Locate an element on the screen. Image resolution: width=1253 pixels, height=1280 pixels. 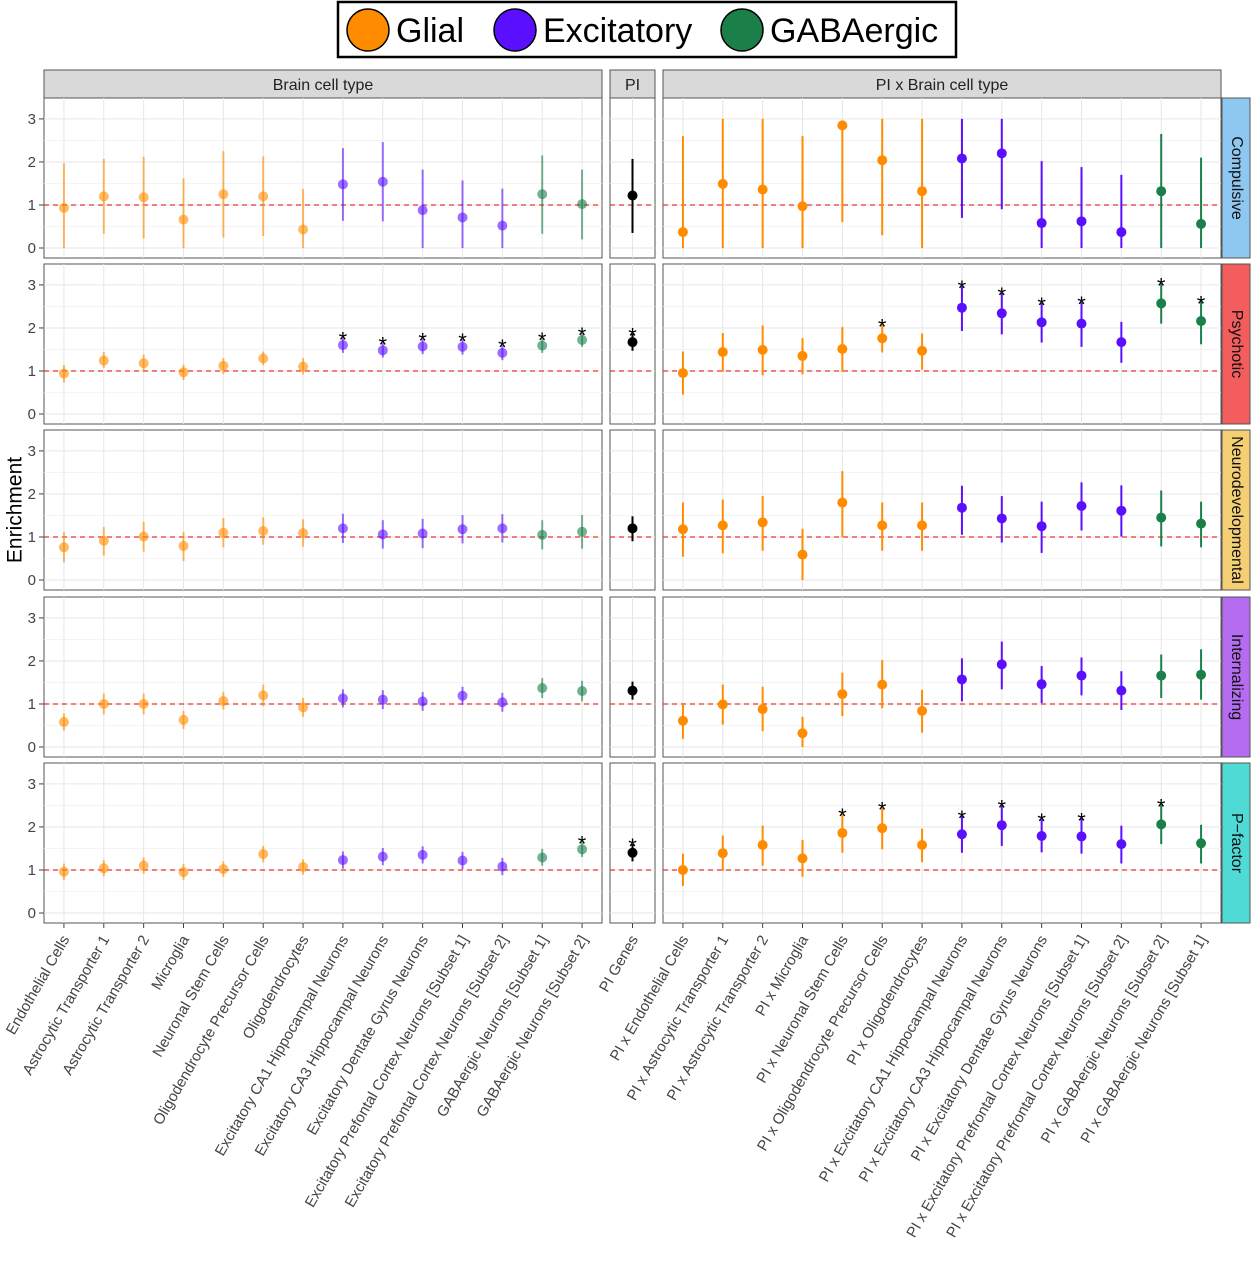
panel-4-0: * is located at coordinates (323, 843).